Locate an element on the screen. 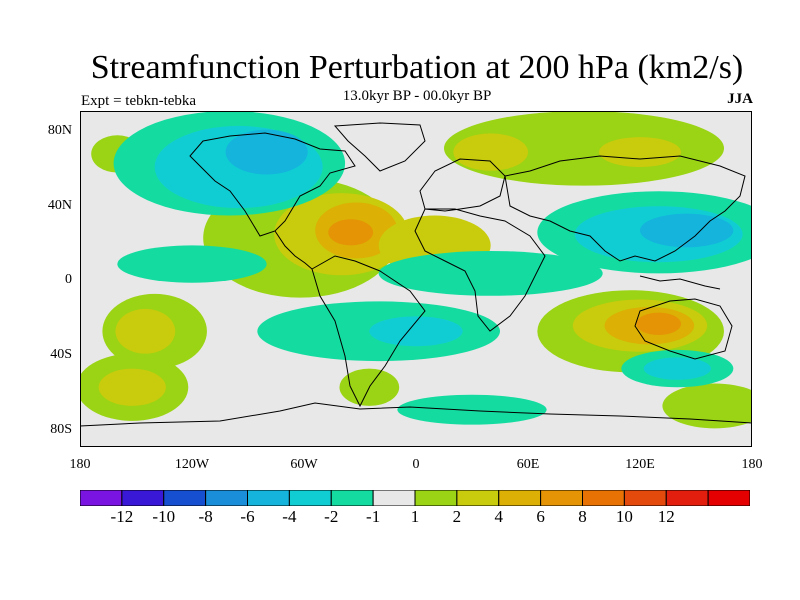  colorbar-tick-label: 8 is located at coordinates (582, 516).